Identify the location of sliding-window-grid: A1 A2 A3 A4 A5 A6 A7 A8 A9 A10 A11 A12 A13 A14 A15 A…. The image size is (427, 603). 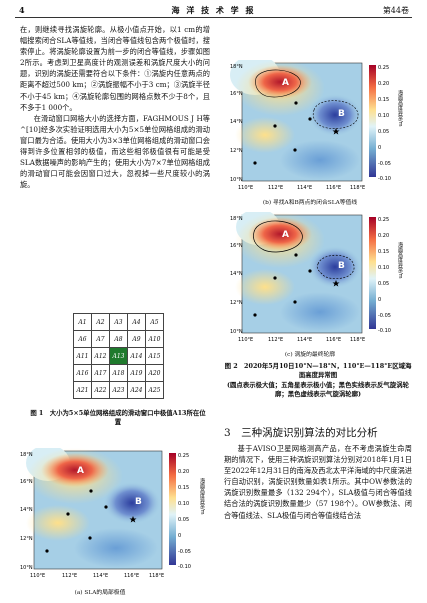
(118, 356).